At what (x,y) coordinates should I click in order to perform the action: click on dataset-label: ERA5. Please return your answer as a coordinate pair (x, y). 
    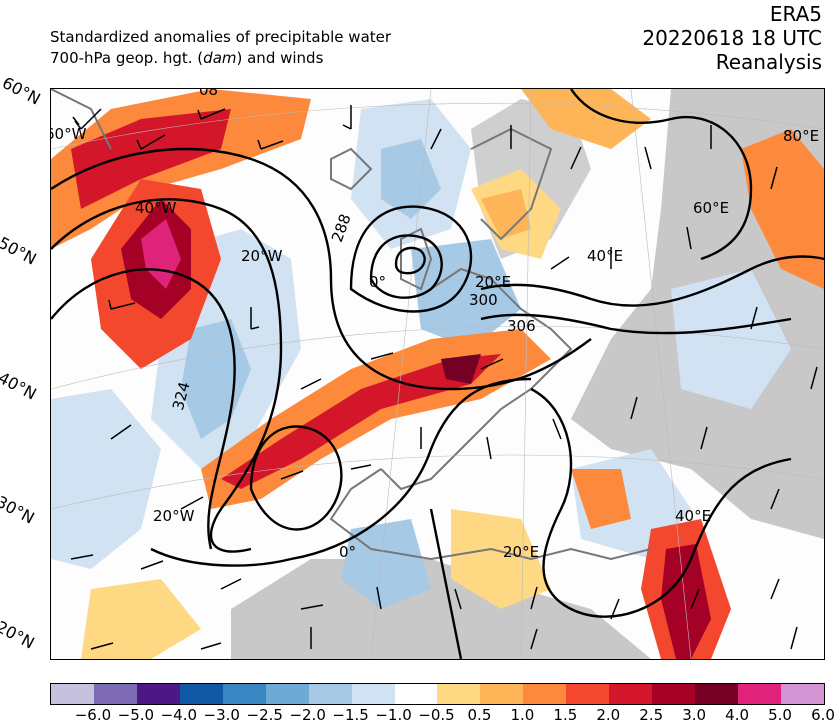
    Looking at the image, I should click on (795, 14).